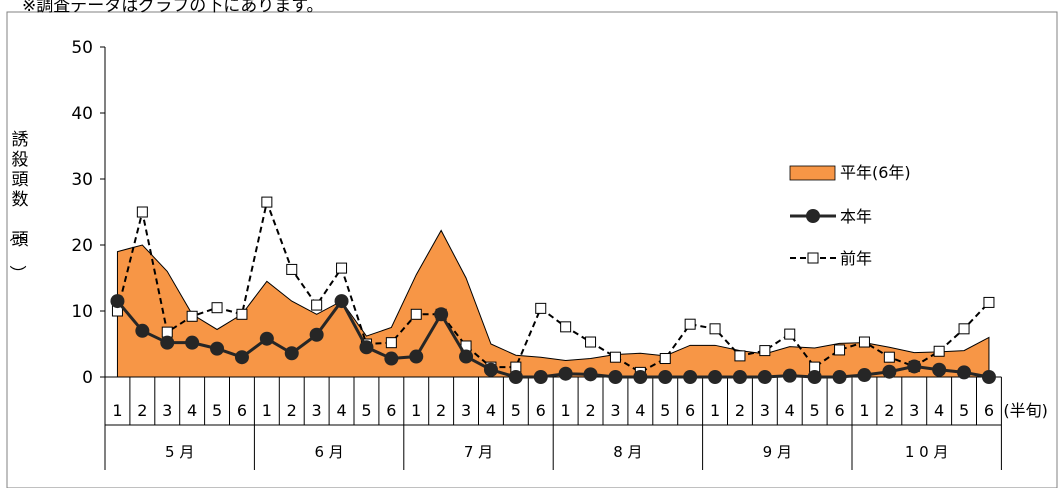 The image size is (1064, 488). What do you see at coordinates (82, 180) in the screenshot?
I see `y-tick-label: 30` at bounding box center [82, 180].